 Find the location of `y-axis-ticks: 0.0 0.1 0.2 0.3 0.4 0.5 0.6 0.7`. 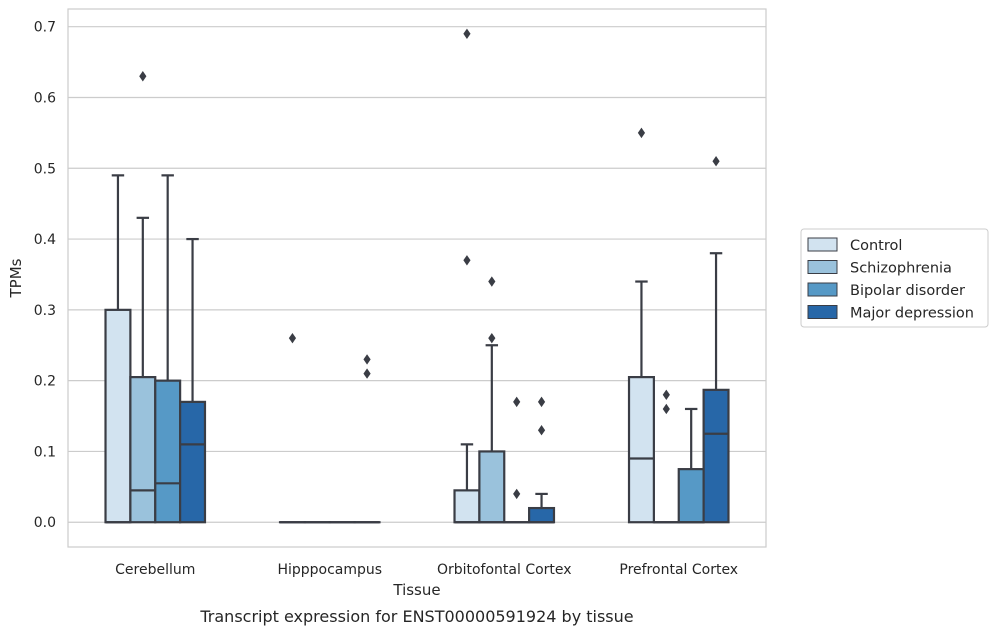

y-axis-ticks: 0.0 0.1 0.2 0.3 0.4 0.5 0.6 0.7 is located at coordinates (45, 276).